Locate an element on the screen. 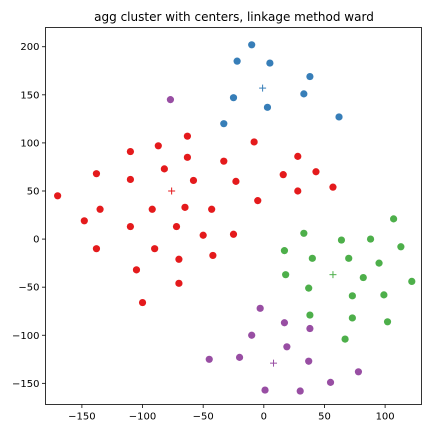 The width and height of the screenshot is (432, 432). x-tick-label: −50 is located at coordinates (203, 417).